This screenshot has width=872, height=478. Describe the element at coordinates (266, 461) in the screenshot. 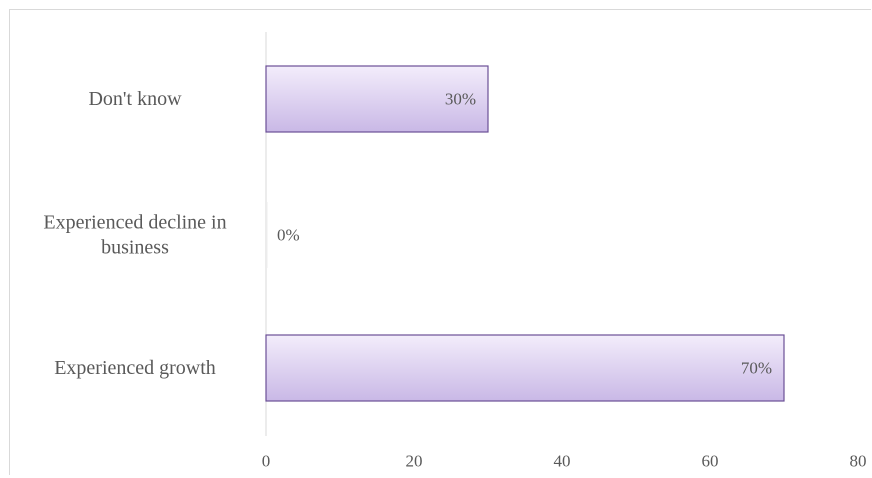

I see `tick-label: 0` at that location.